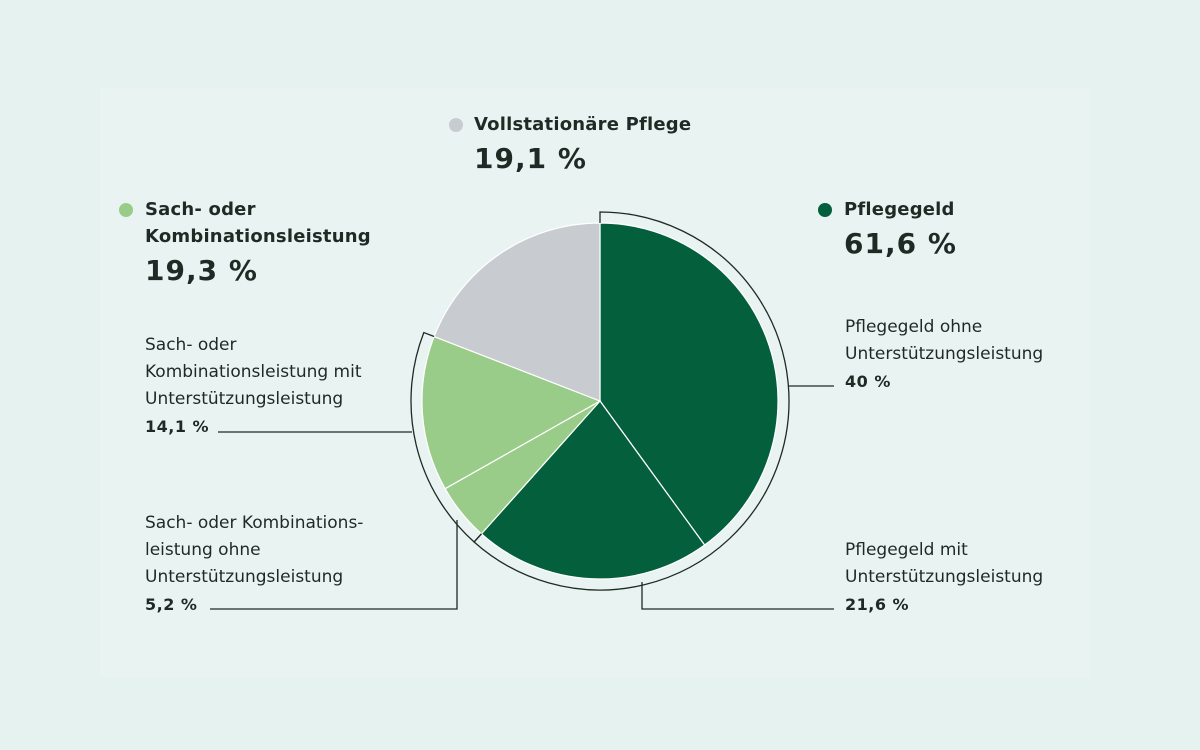  I want to click on leader-sk-ohne, so click(334, 565).